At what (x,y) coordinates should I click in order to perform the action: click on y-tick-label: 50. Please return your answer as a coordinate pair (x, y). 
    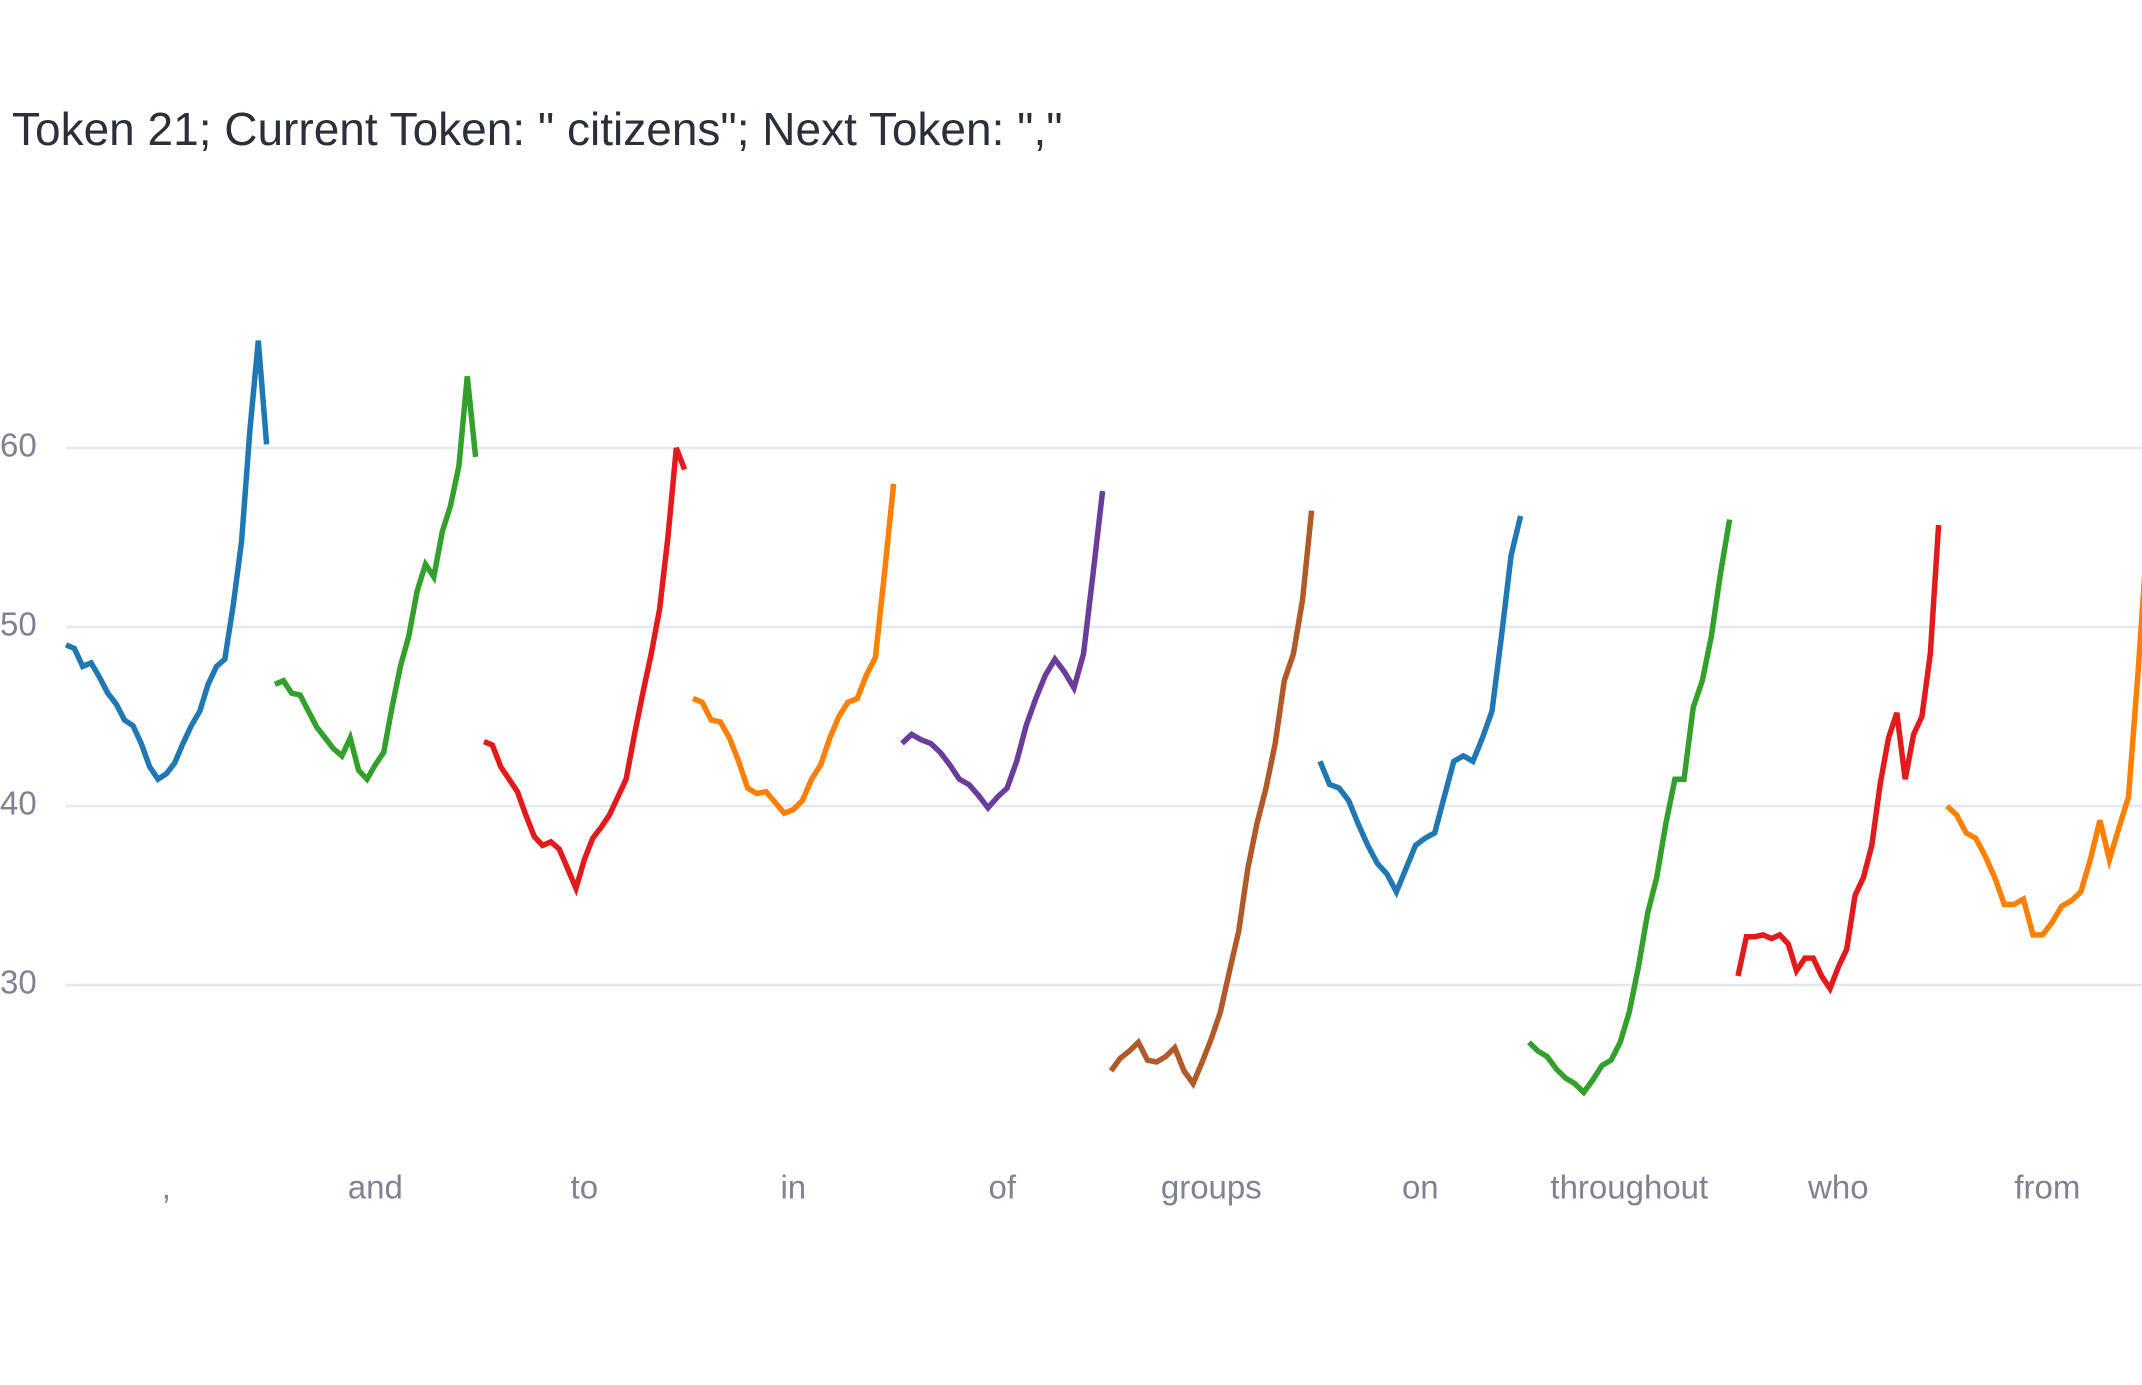
    Looking at the image, I should click on (18, 624).